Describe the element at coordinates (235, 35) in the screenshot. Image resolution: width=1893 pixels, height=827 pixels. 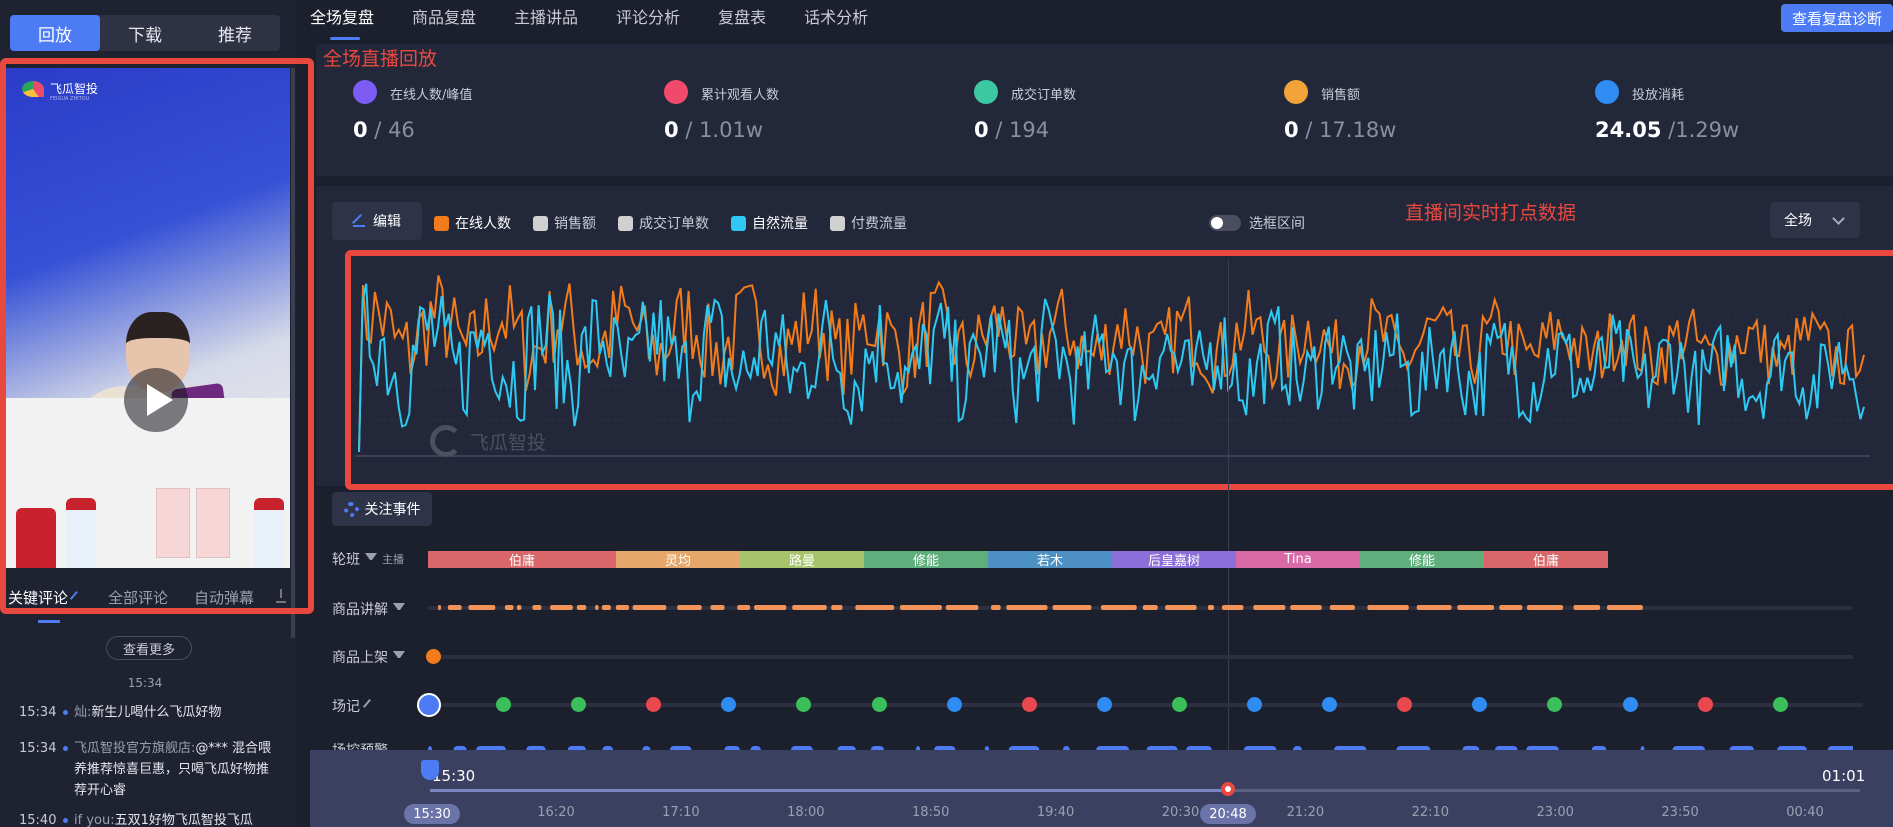
I see `tab-recommend: 推荐` at that location.